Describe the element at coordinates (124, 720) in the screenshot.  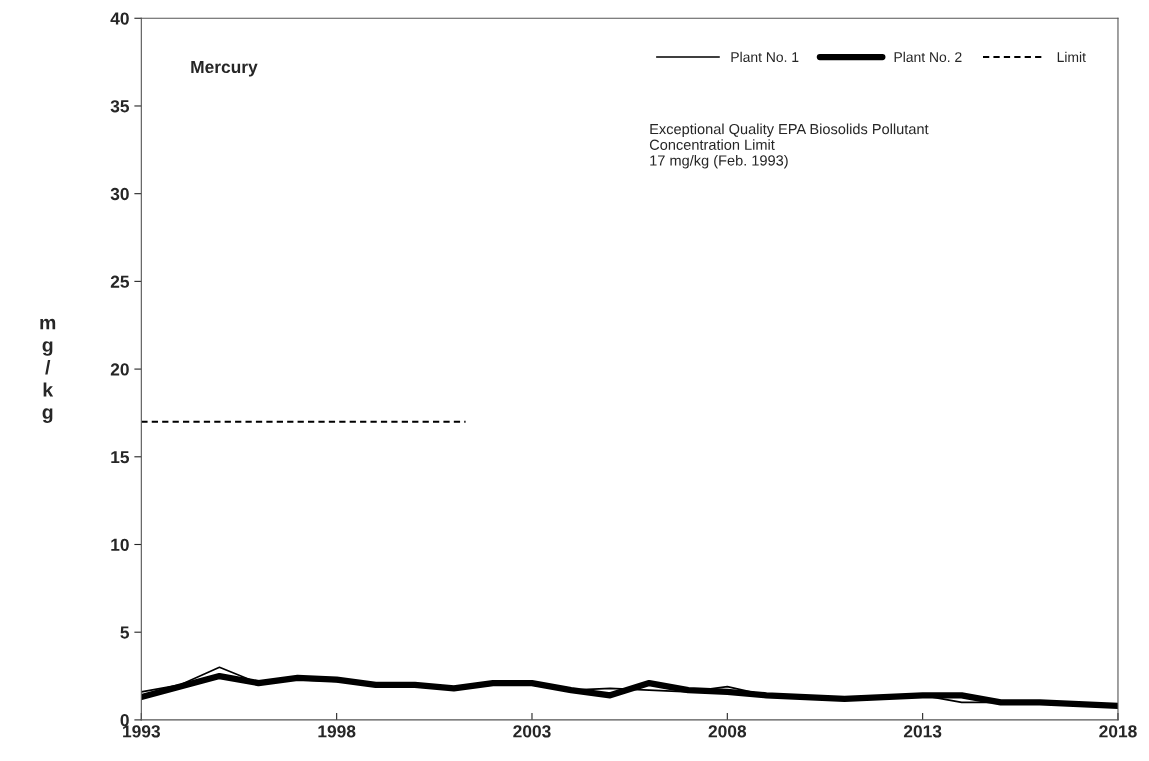
I see `y-tick-label: 0` at that location.